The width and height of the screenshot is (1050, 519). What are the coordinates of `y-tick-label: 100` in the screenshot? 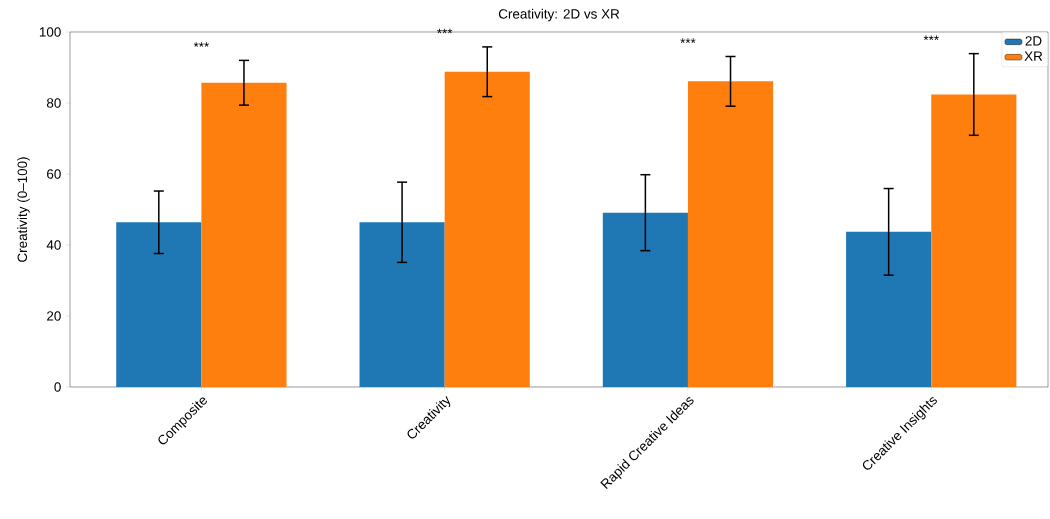 It's located at (50, 32).